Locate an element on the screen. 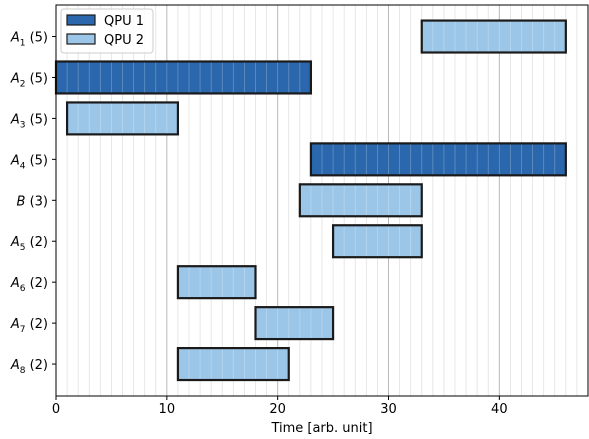 This screenshot has width=589, height=439. x-tick-label: 0 is located at coordinates (56, 409).